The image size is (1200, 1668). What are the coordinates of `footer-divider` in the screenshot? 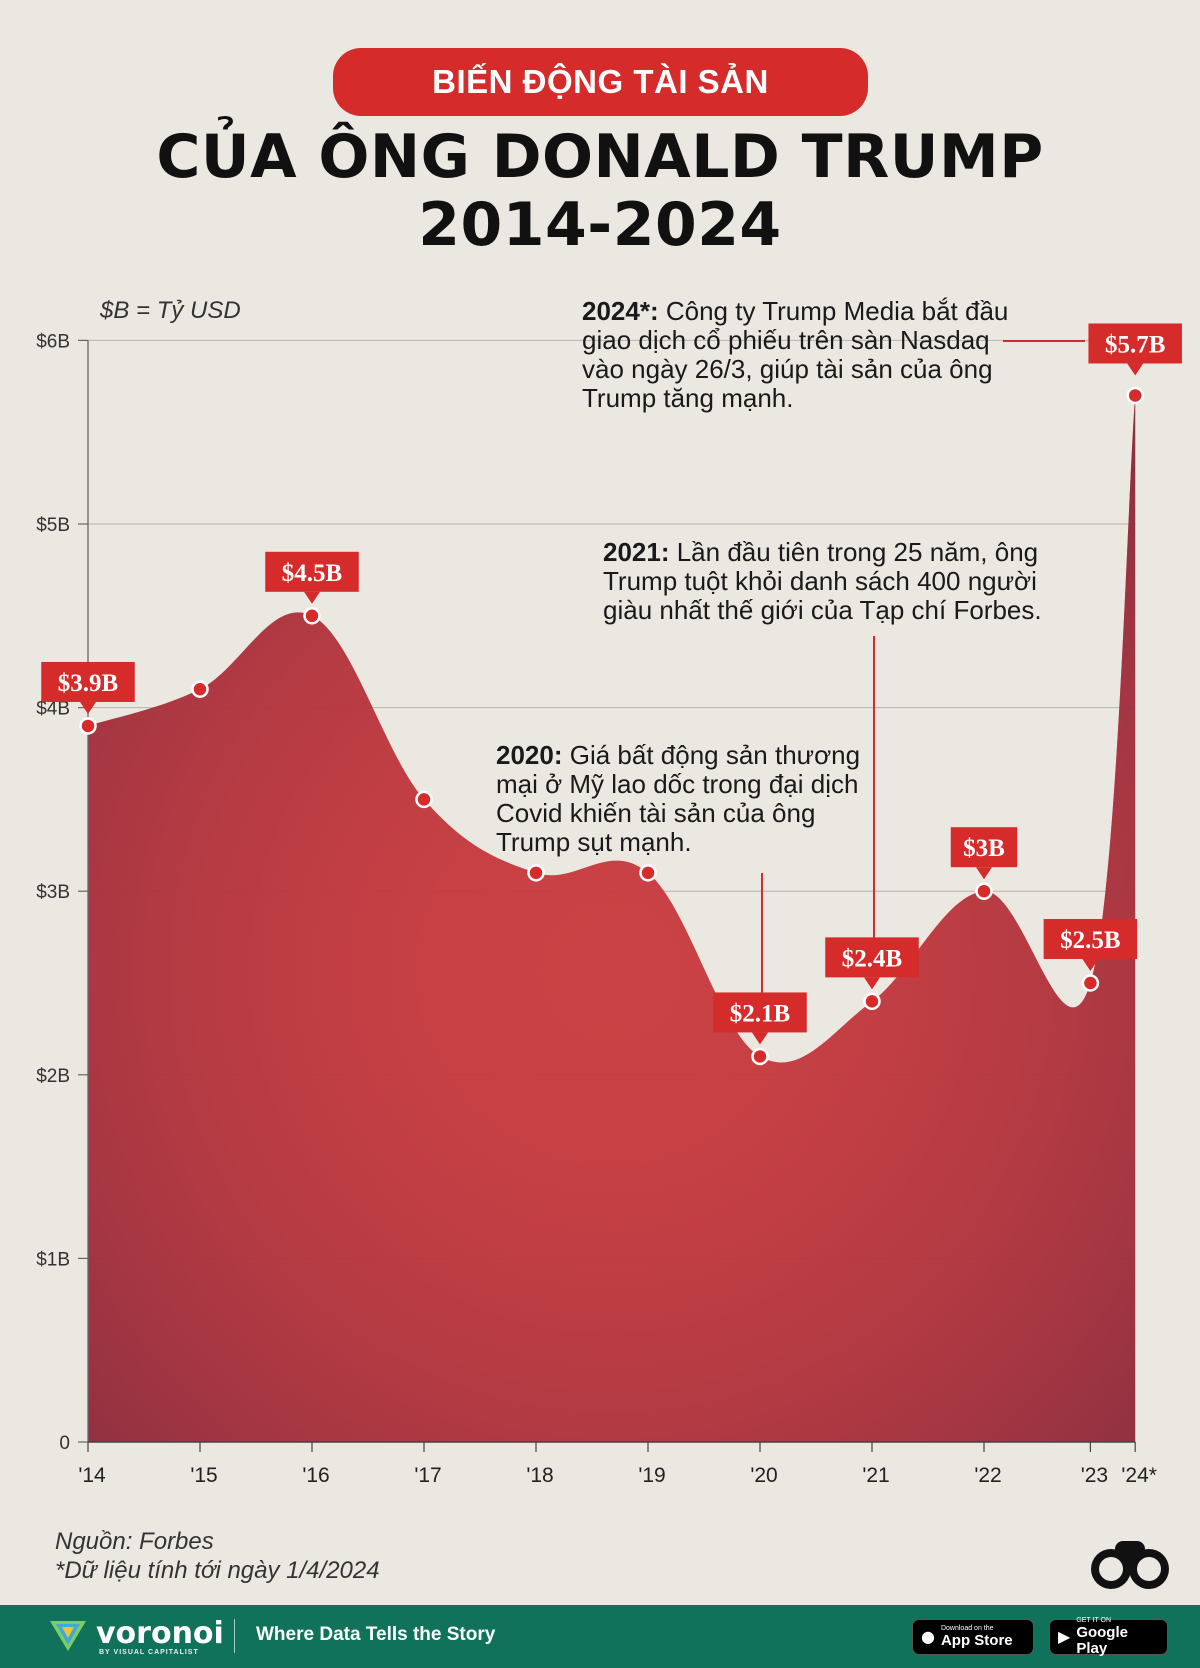 It's located at (234, 1636).